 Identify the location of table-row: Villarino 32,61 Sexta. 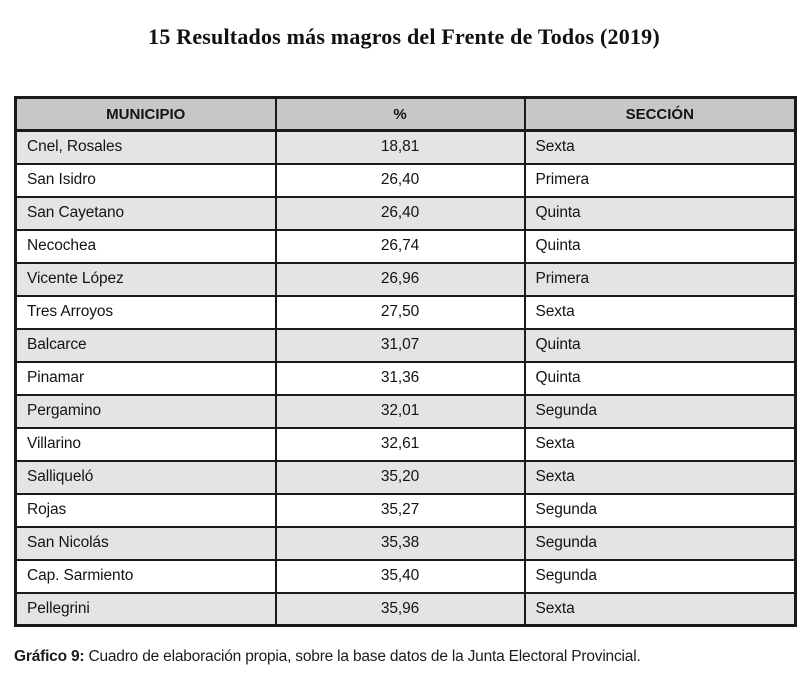
(405, 444).